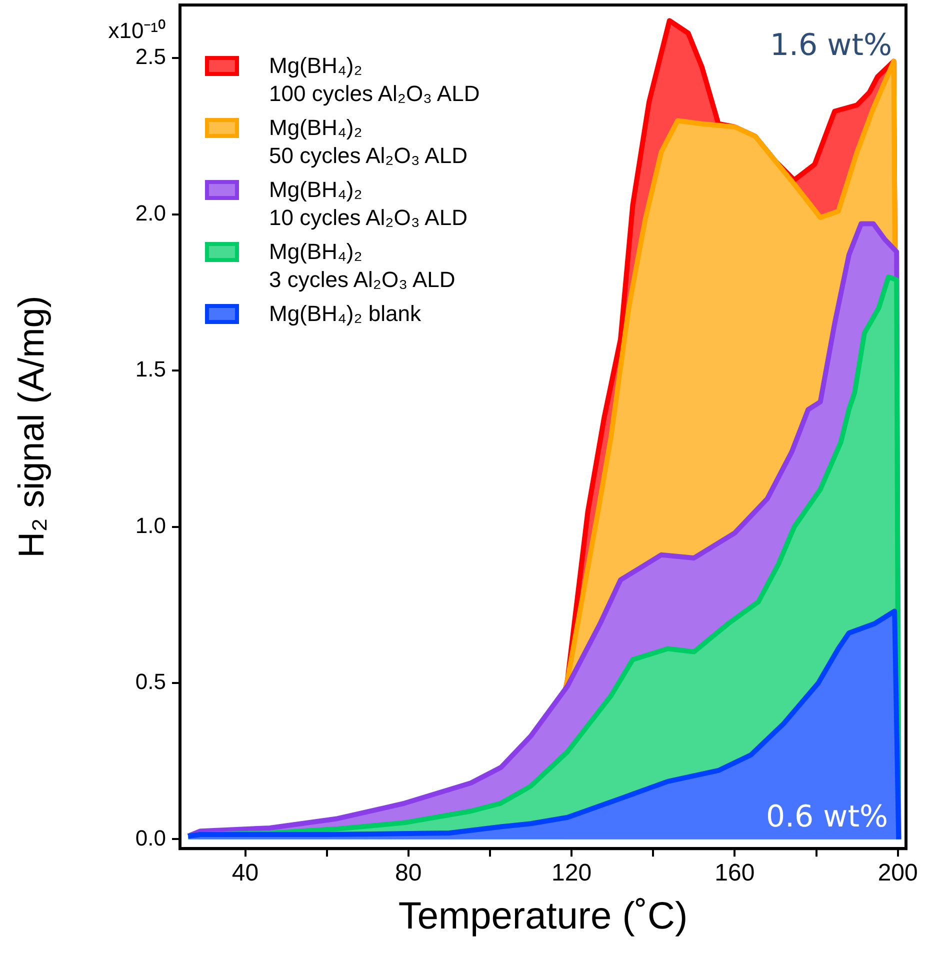 The height and width of the screenshot is (953, 932). I want to click on legend-label: Mg(BH₄)₂ blank, so click(345, 314).